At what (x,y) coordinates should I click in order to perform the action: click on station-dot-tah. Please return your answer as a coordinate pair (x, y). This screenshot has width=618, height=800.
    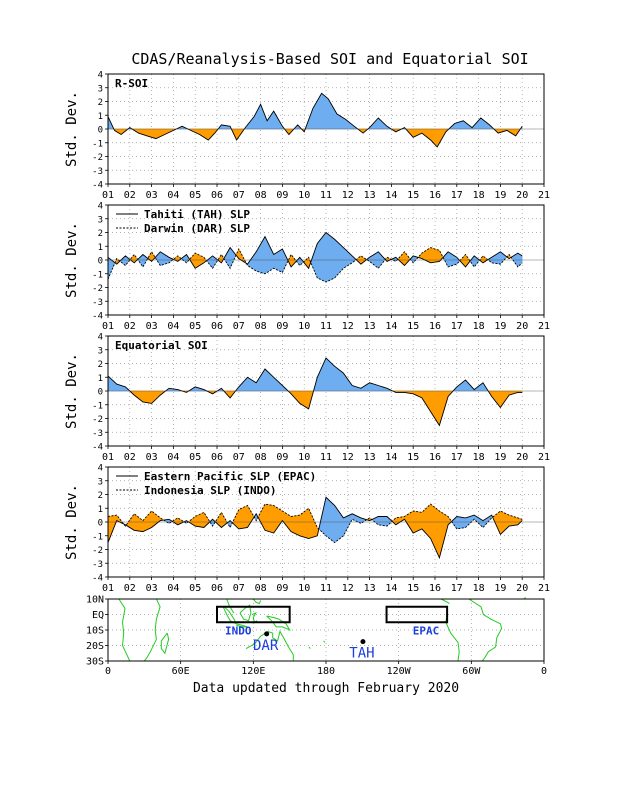
    Looking at the image, I should click on (363, 642).